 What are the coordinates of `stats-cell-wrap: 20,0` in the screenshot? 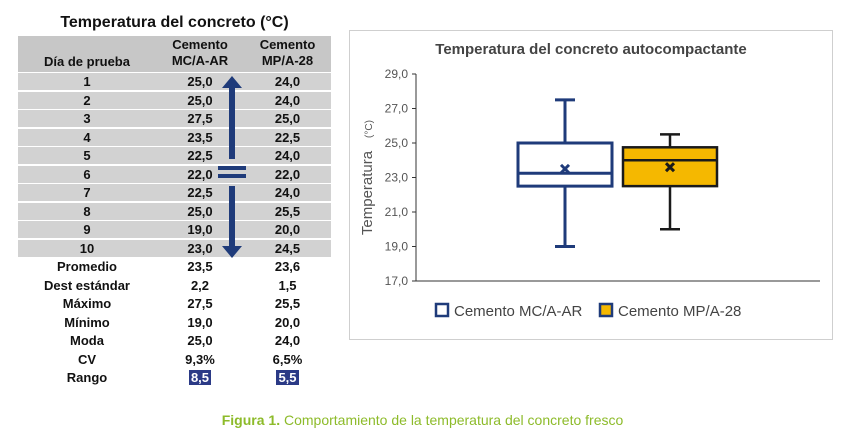 It's located at (287, 323).